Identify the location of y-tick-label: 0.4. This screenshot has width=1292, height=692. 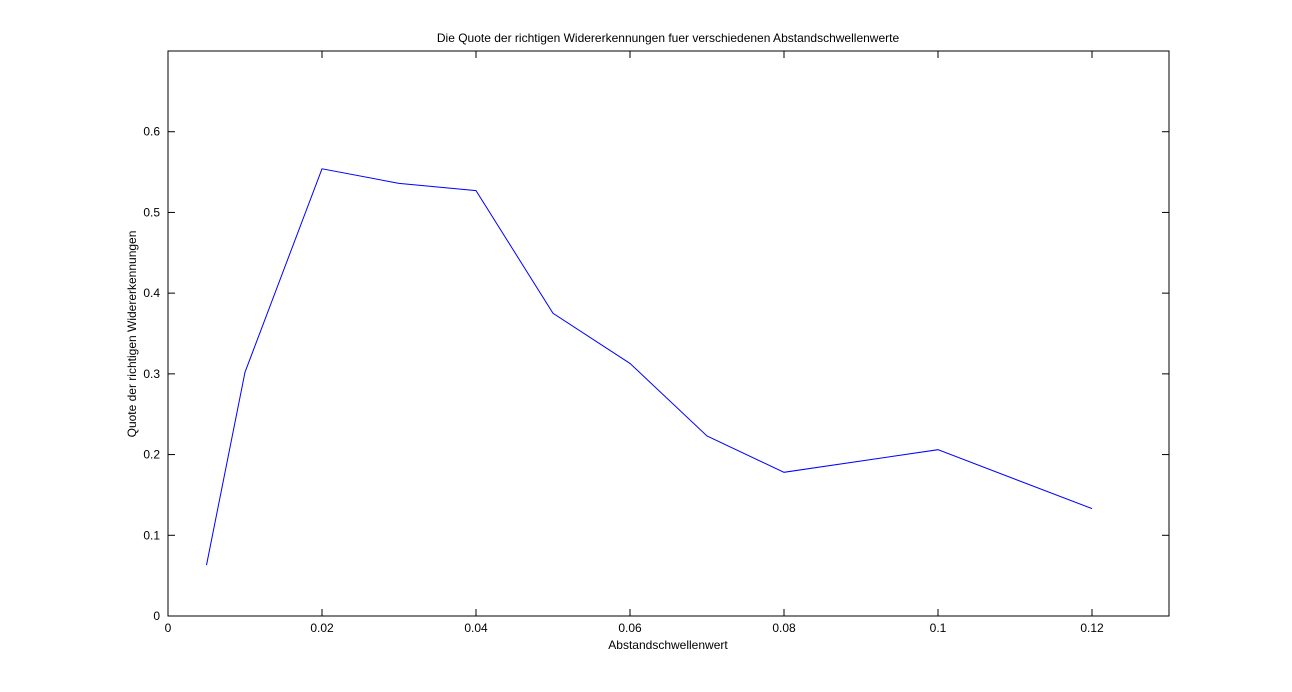
(151, 293).